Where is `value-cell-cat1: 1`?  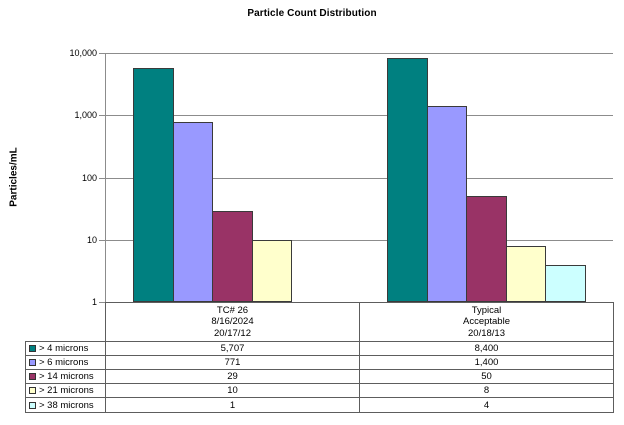 value-cell-cat1: 1 is located at coordinates (233, 405).